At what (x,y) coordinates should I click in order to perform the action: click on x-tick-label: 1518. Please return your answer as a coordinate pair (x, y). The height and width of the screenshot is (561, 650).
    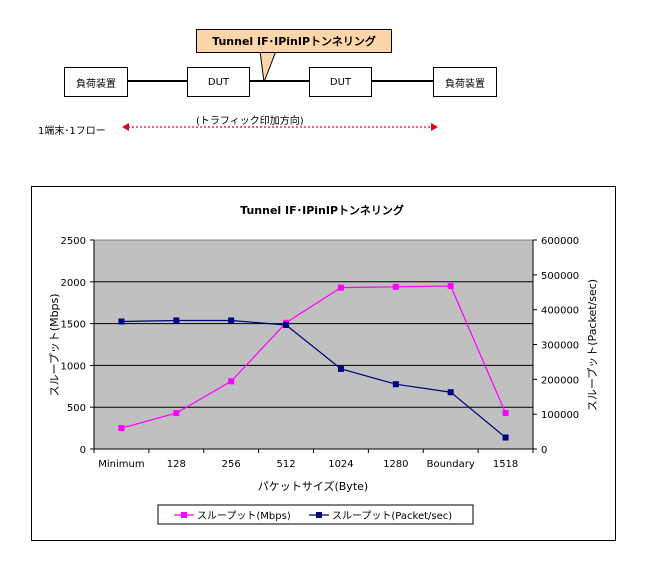
    Looking at the image, I should click on (505, 464).